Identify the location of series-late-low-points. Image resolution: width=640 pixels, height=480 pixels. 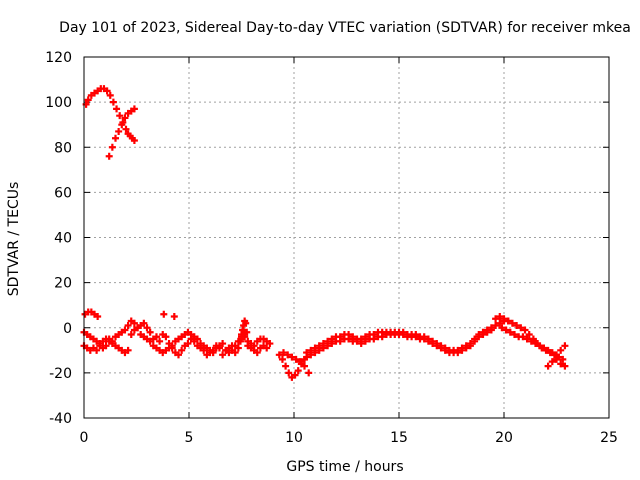
(556, 362).